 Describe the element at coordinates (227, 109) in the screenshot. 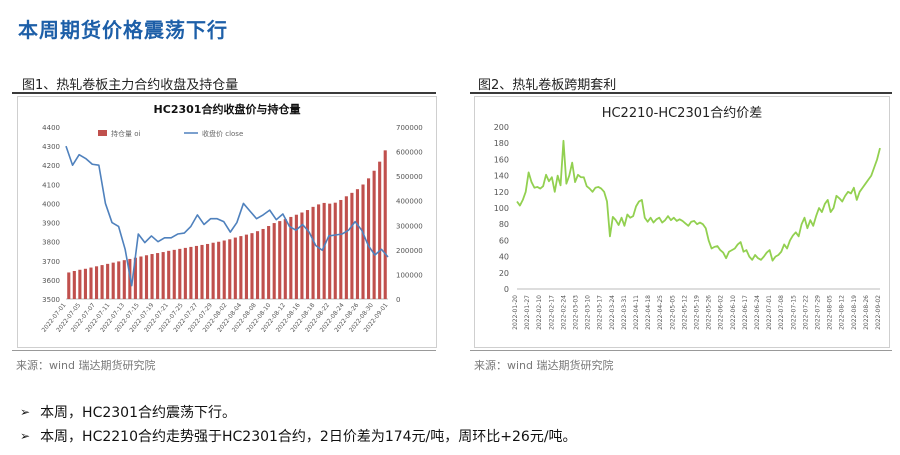

I see `chart-1-title: HC2301合约收盘价与持仓量` at that location.